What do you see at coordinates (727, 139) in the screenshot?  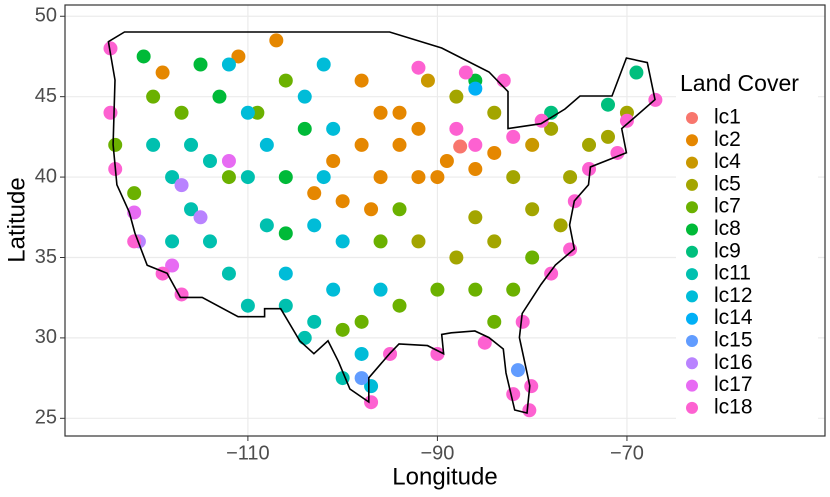 I see `legend-label: lc2` at bounding box center [727, 139].